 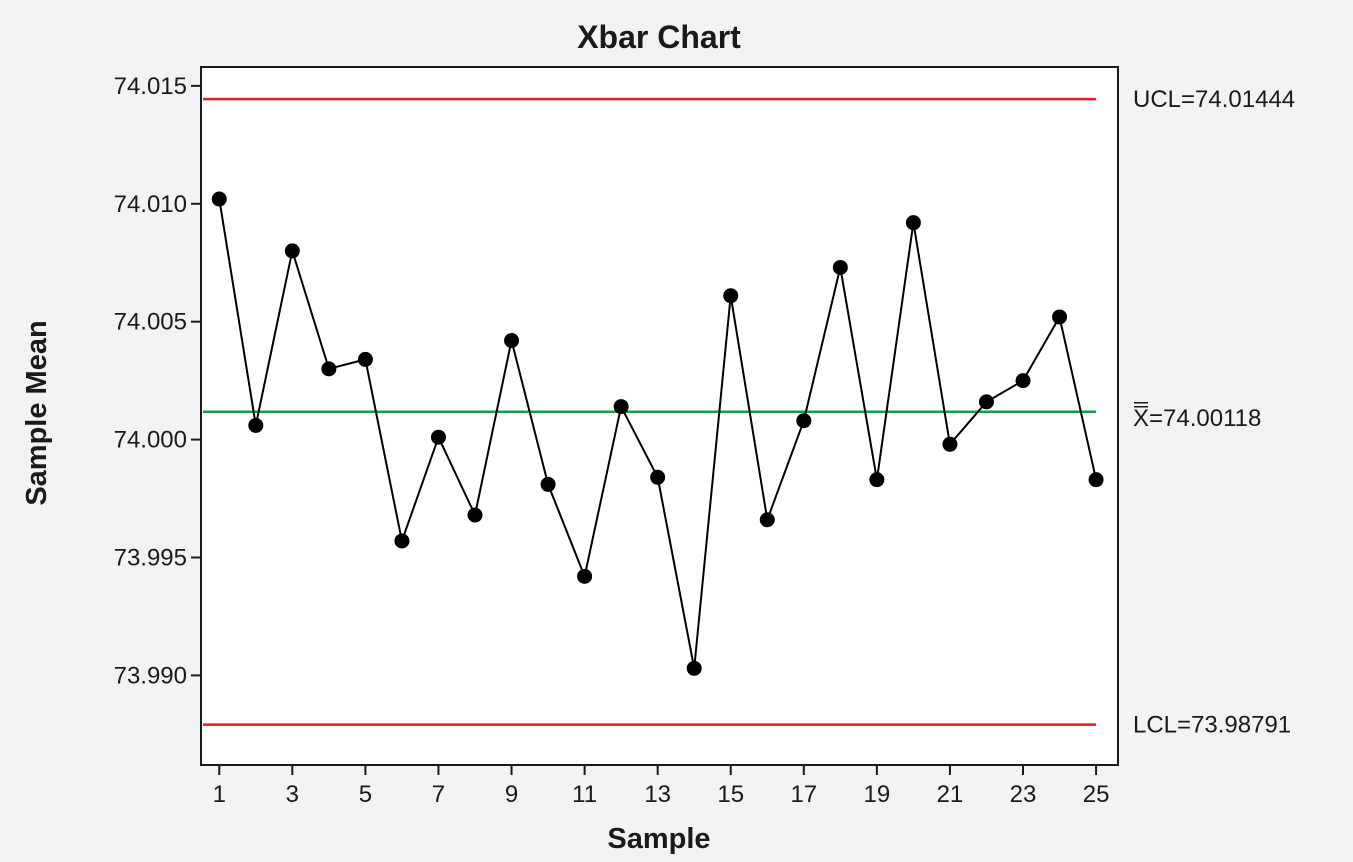 I want to click on x-label: X=74.00118, so click(x=1197, y=418).